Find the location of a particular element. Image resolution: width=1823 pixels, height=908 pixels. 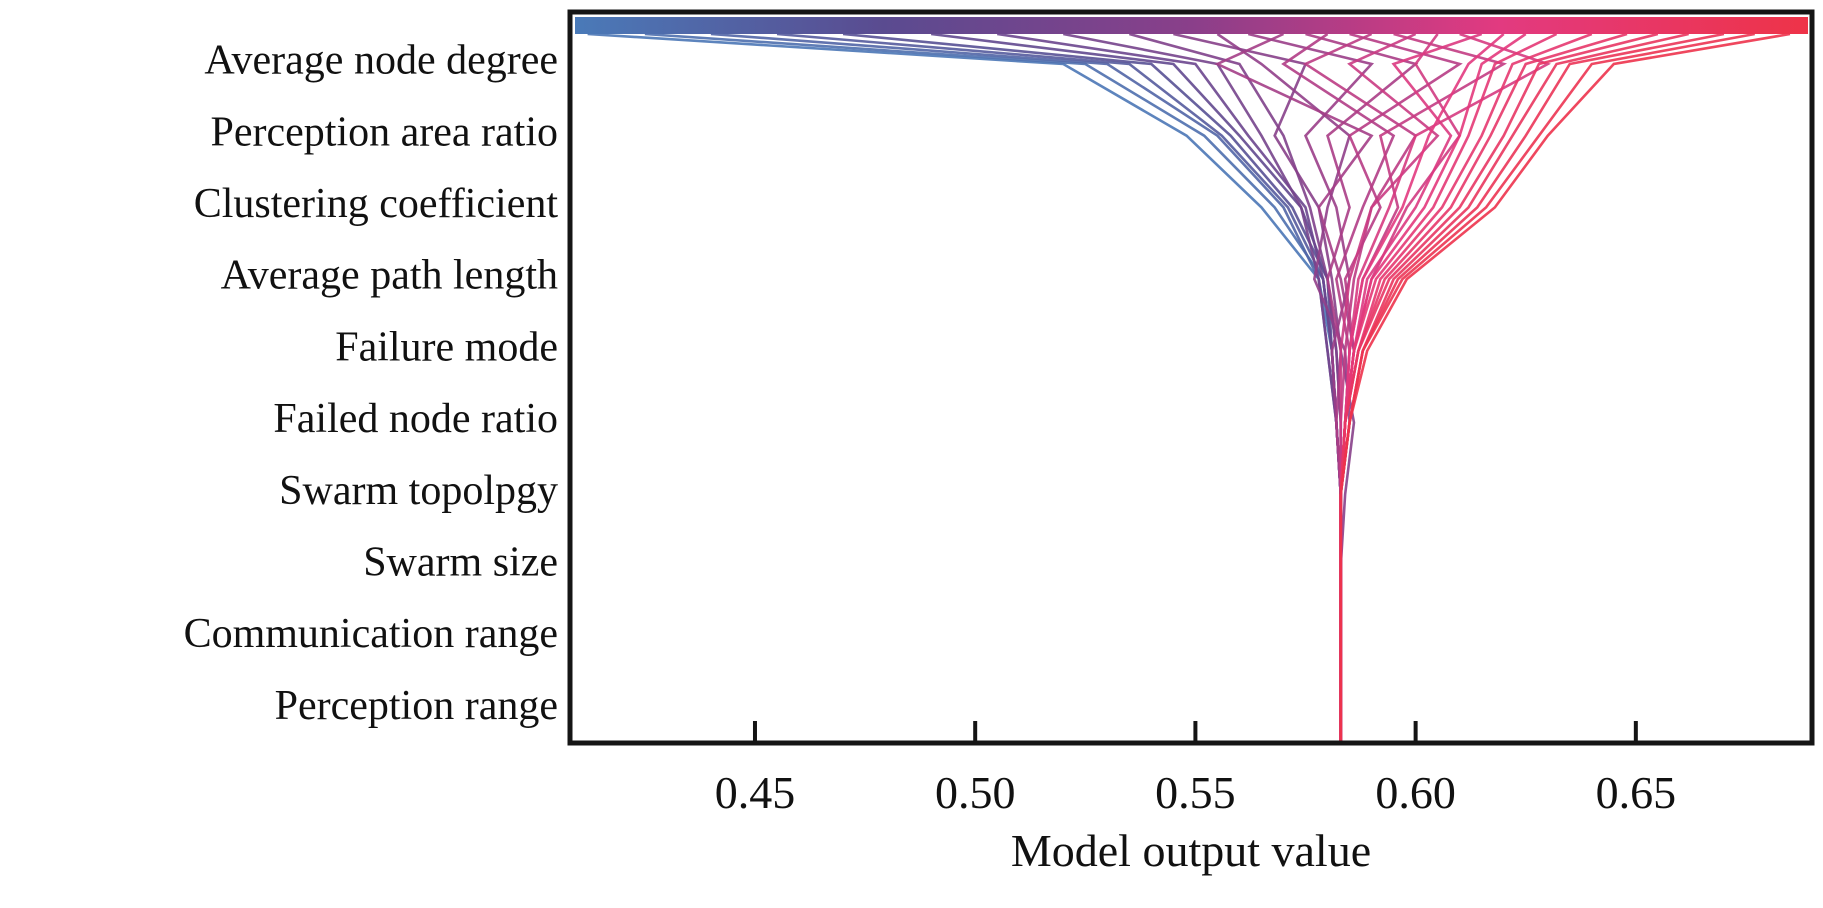

feature-label: Average node degree is located at coordinates (381, 61).